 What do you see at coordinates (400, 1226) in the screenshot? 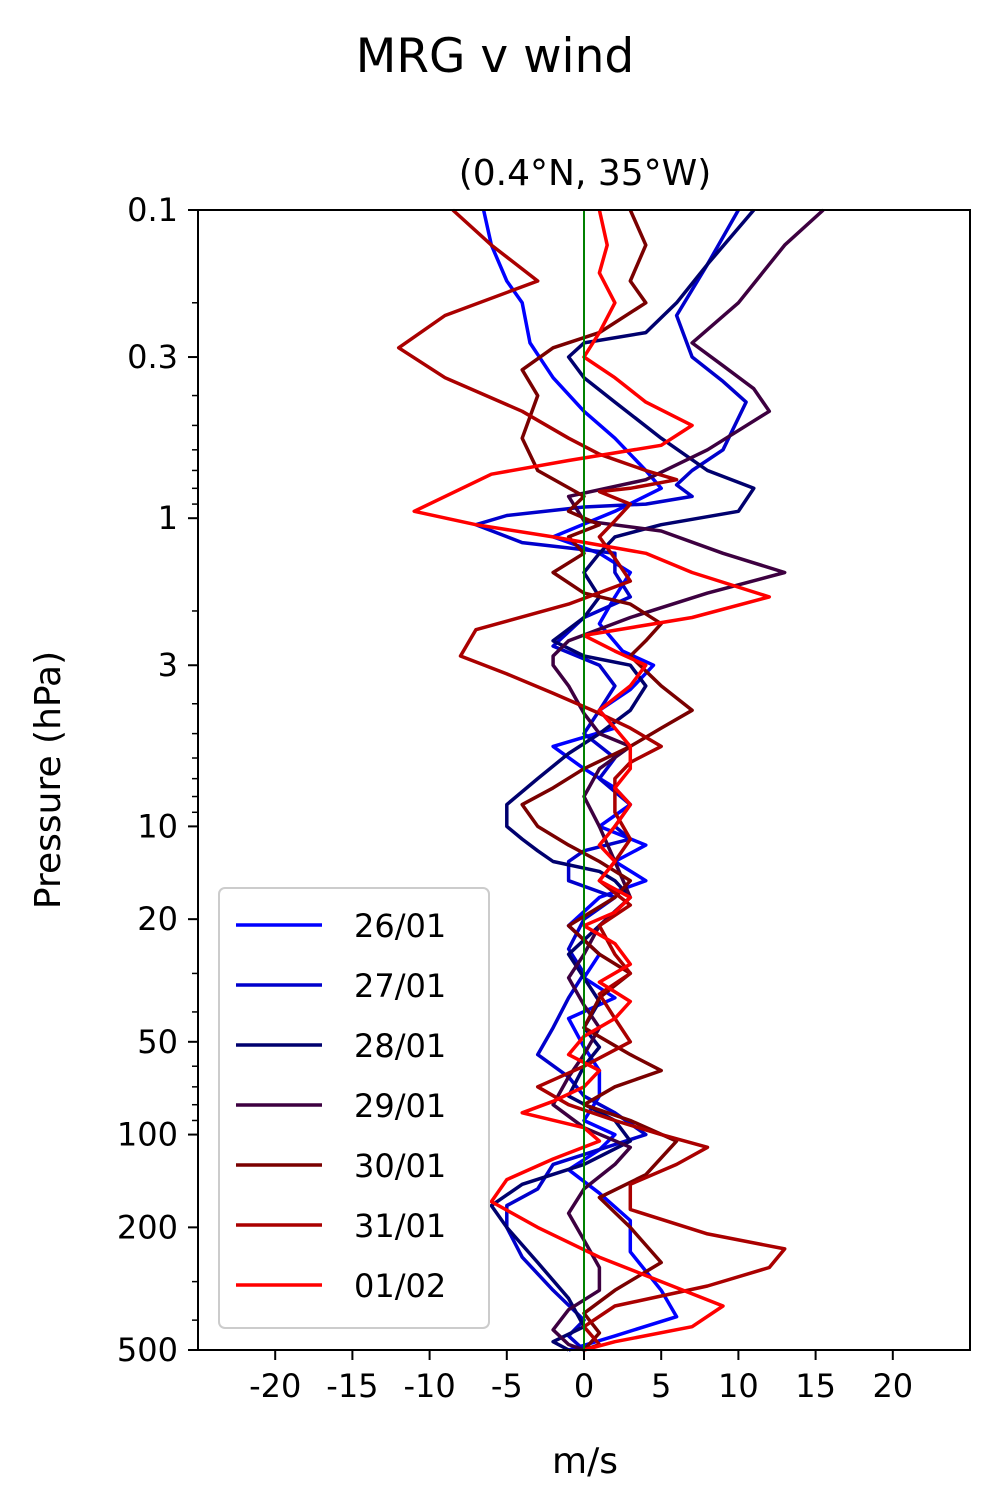
I see `legend-label: 31/01` at bounding box center [400, 1226].